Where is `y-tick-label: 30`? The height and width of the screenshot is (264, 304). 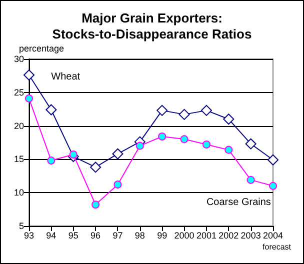 y-tick-label: 30 is located at coordinates (19, 59).